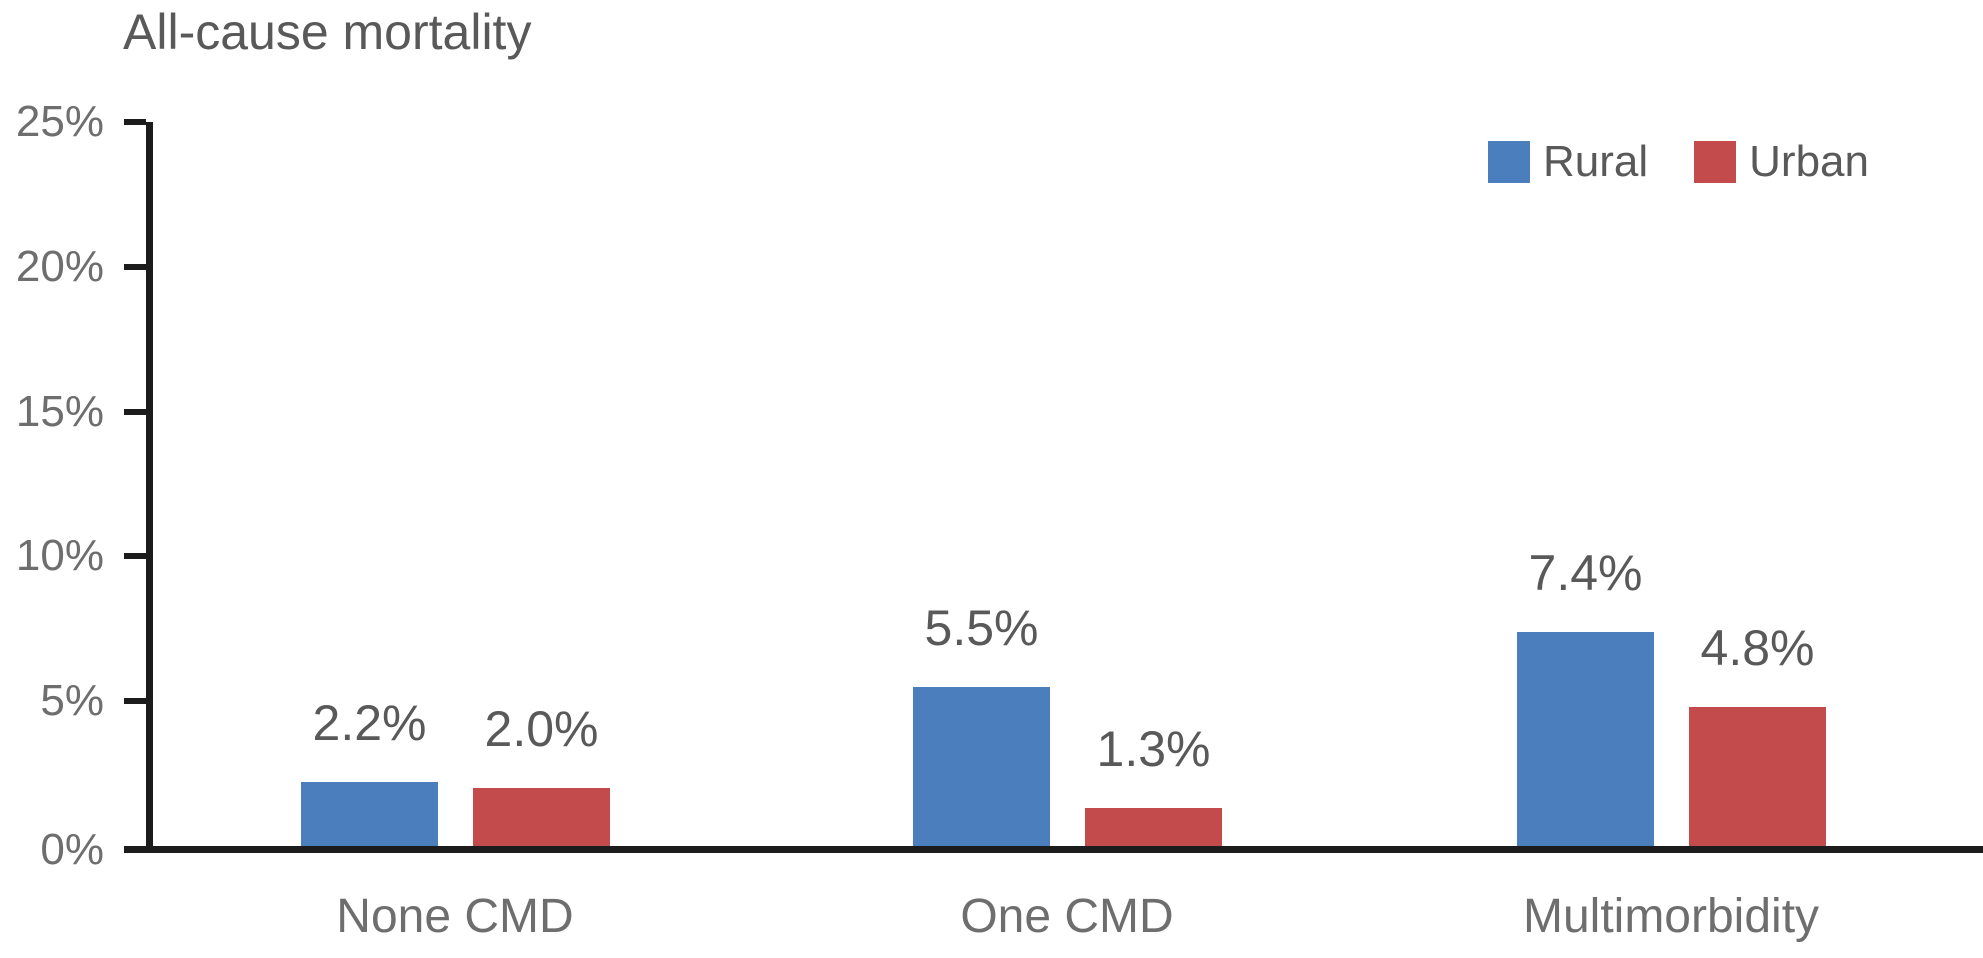  I want to click on legend-item-urban: Urban, so click(1781, 162).